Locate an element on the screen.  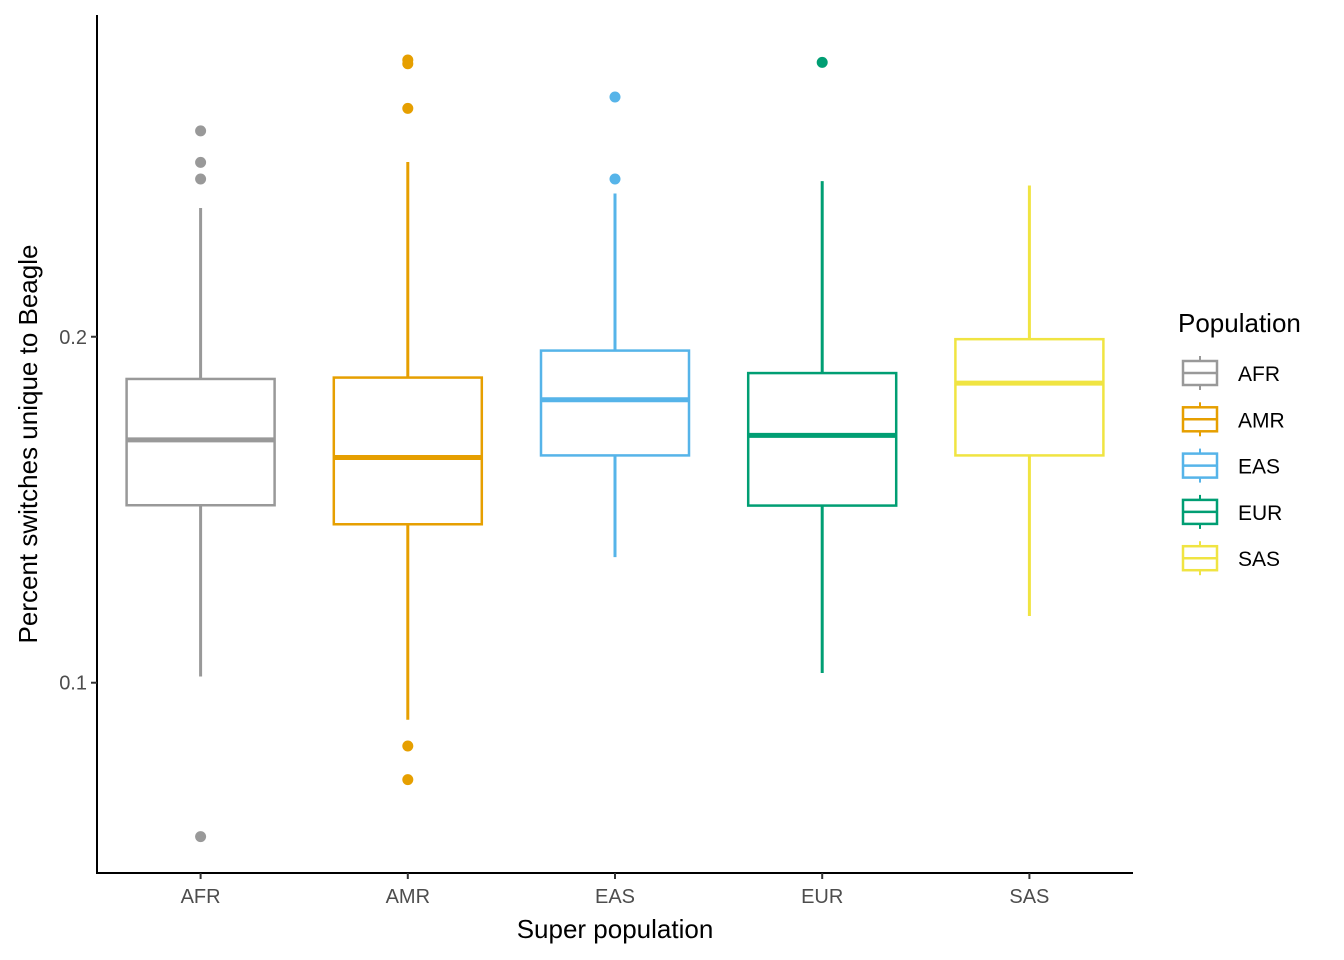
legend-item-afr: AFR is located at coordinates (1230, 373).